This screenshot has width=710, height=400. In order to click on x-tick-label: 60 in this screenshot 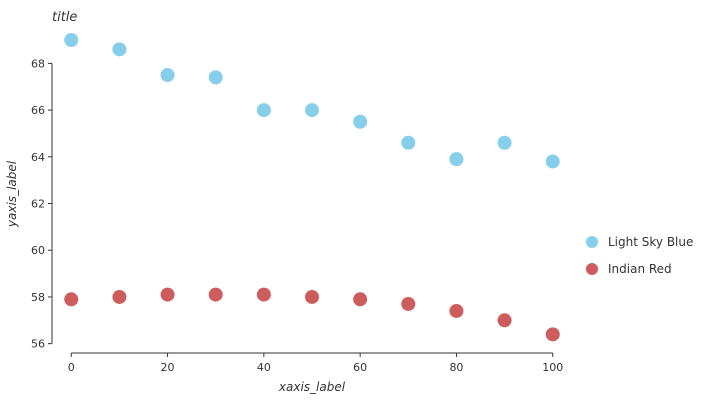, I will do `click(360, 367)`.